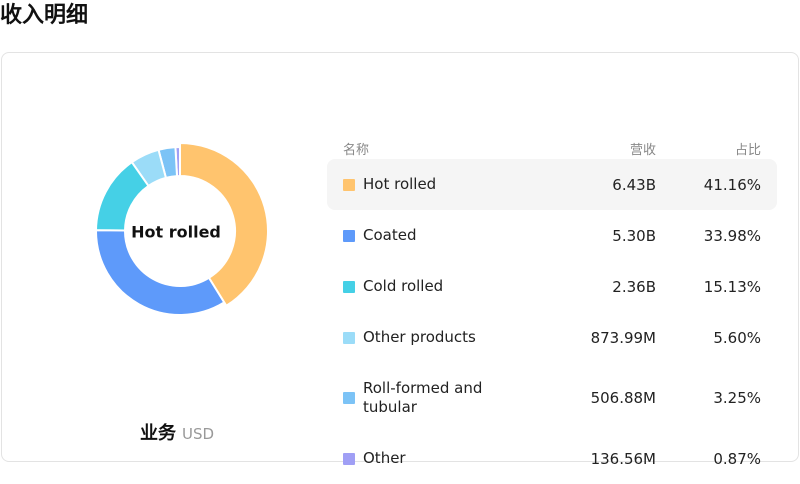 This screenshot has height=484, width=800. Describe the element at coordinates (732, 235) in the screenshot. I see `percent-cell: 33.98%` at that location.